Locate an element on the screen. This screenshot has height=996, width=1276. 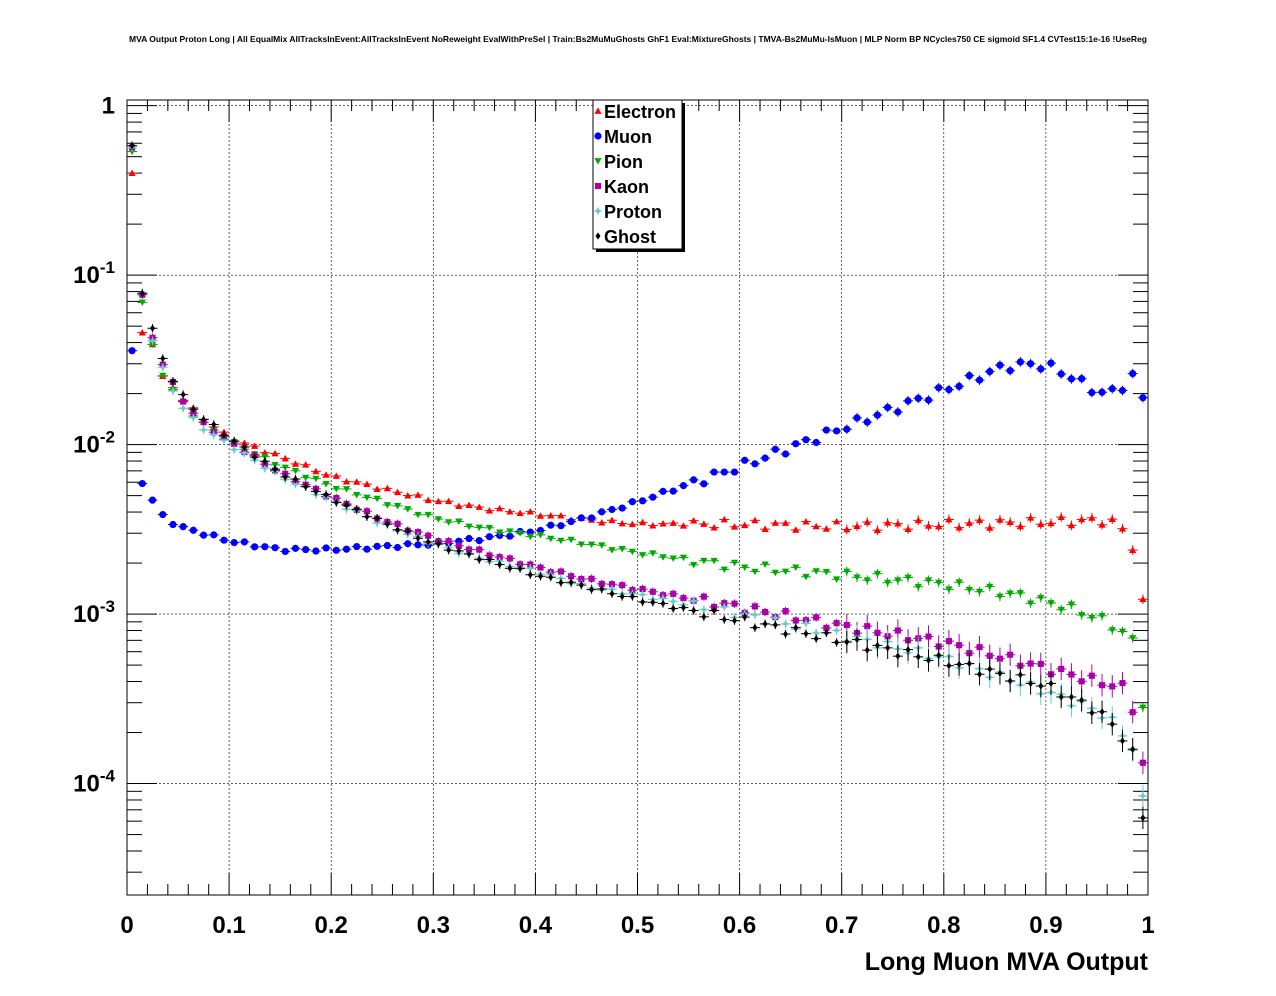
legend-box is located at coordinates (637, 174).